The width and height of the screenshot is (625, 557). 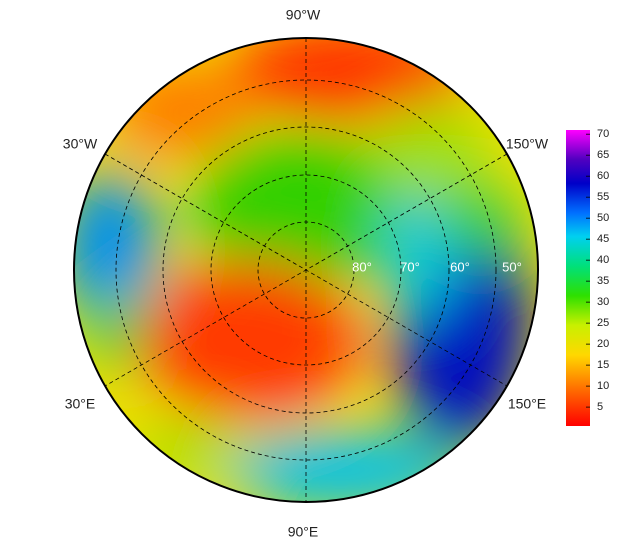 I want to click on lat-label: 60°, so click(x=460, y=266).